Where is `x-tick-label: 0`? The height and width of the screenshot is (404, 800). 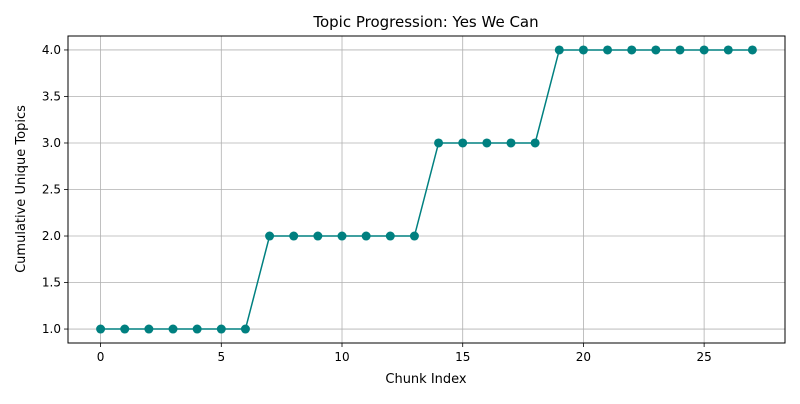
x-tick-label: 0 is located at coordinates (101, 357).